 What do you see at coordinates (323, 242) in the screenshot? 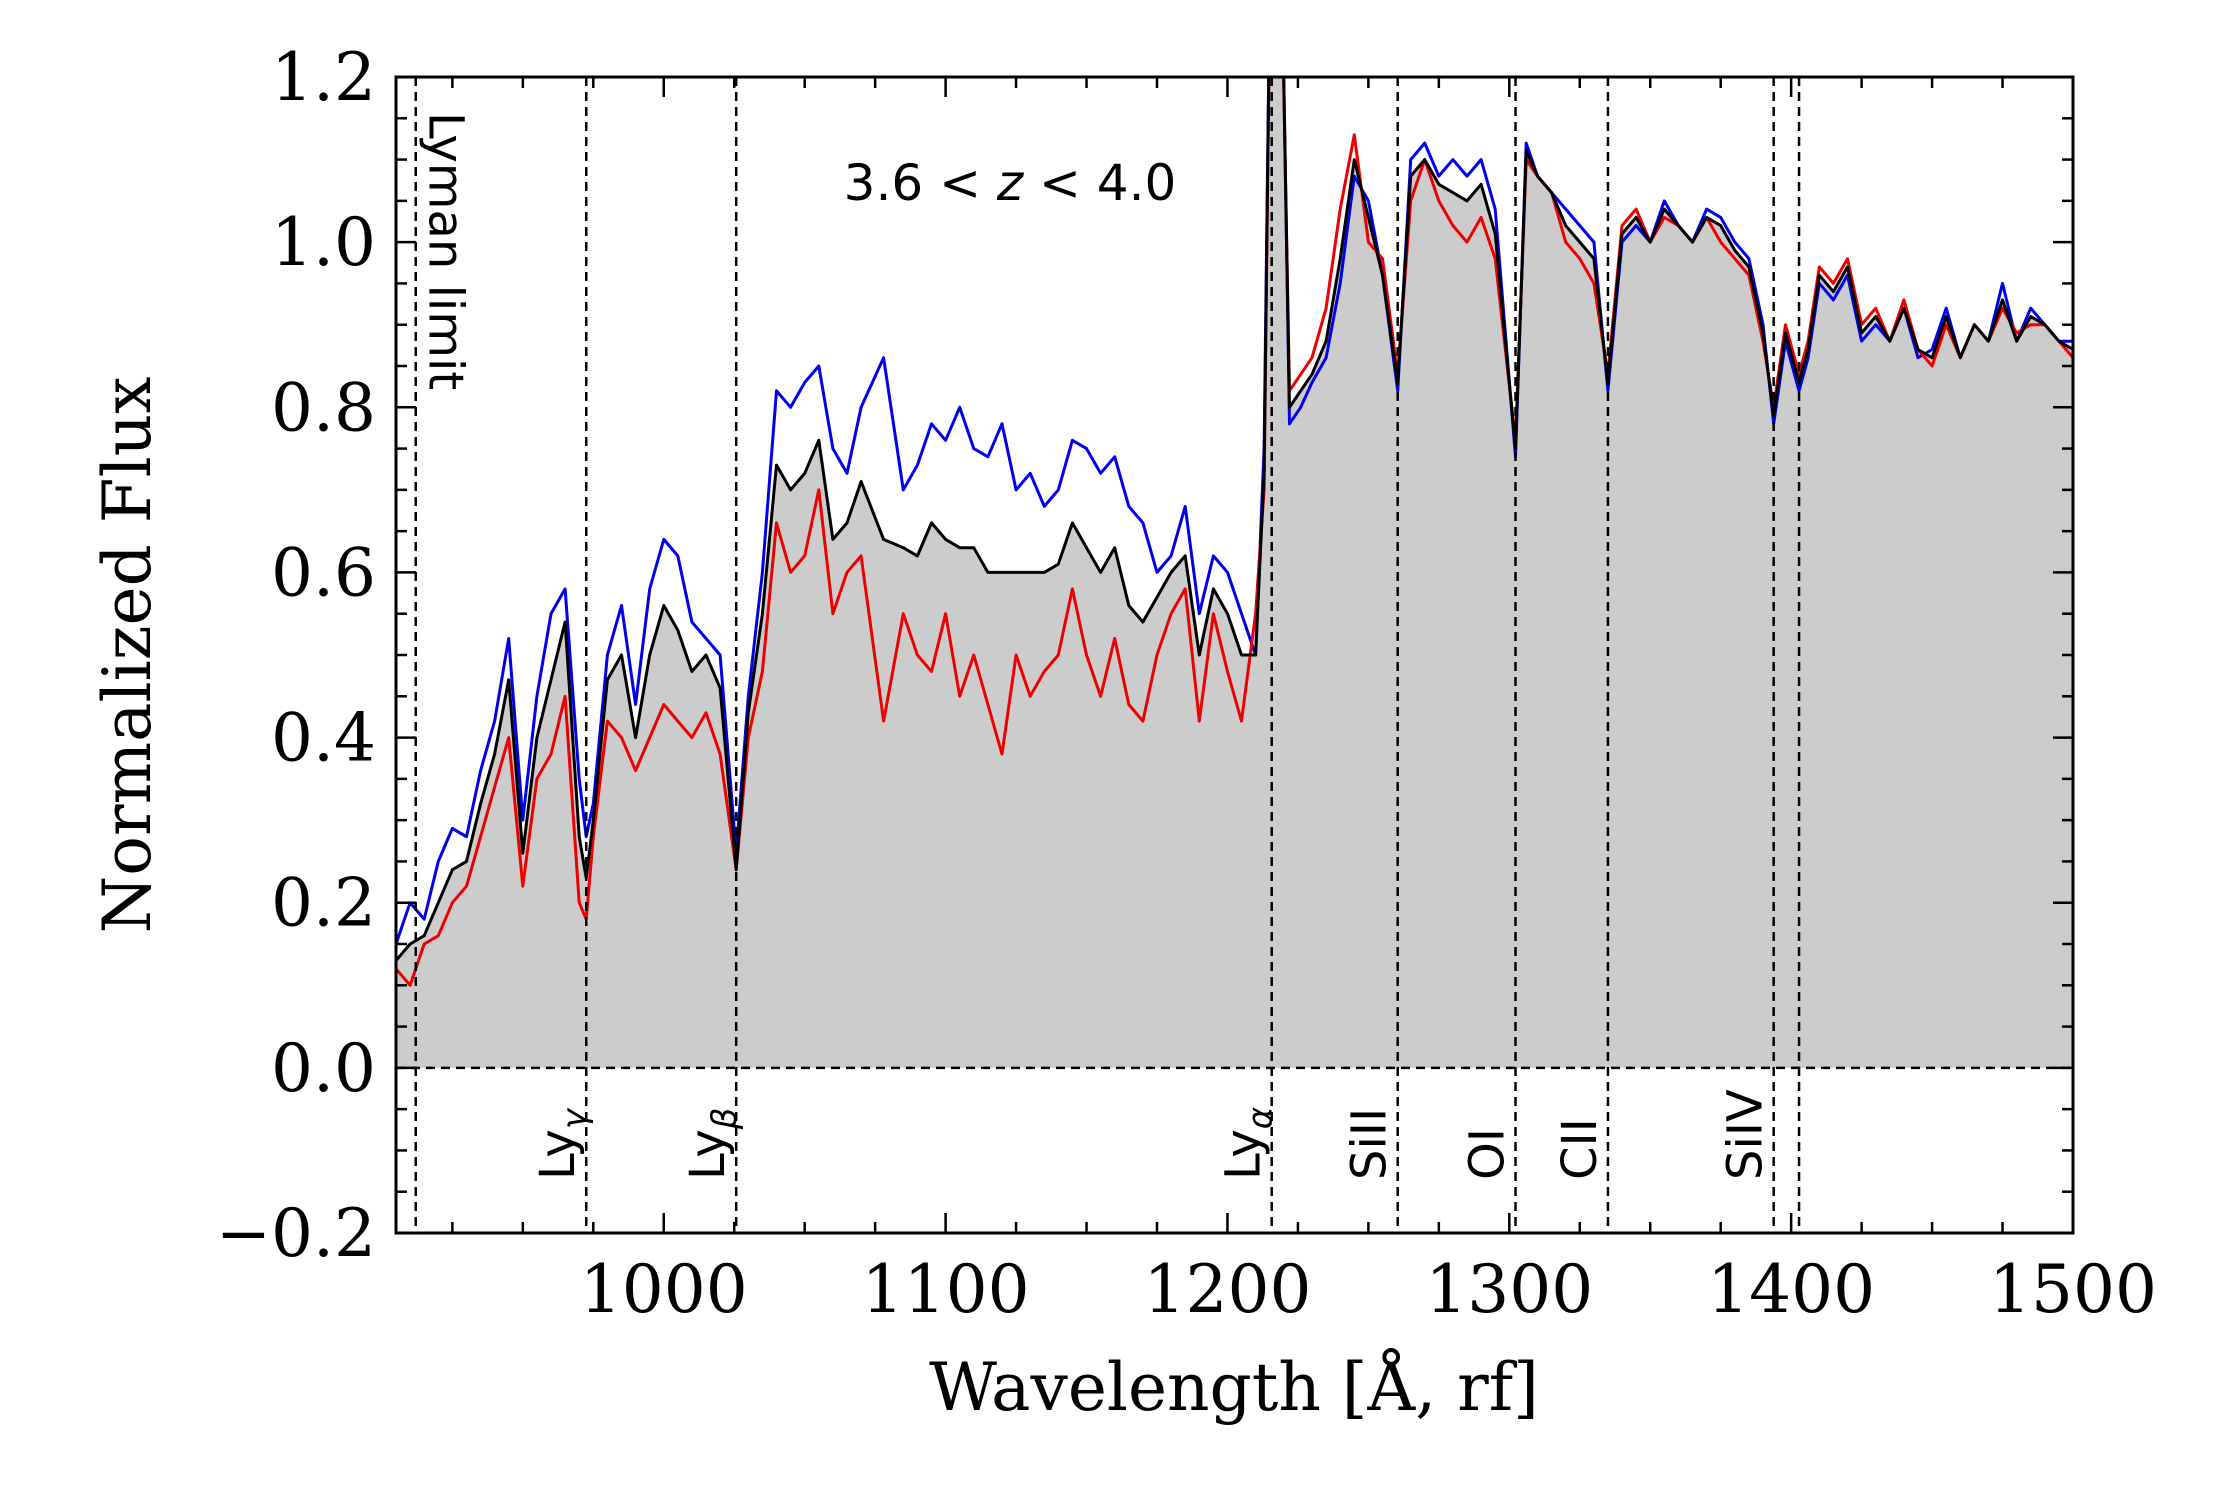
I see `y-tick-label: 1.0` at bounding box center [323, 242].